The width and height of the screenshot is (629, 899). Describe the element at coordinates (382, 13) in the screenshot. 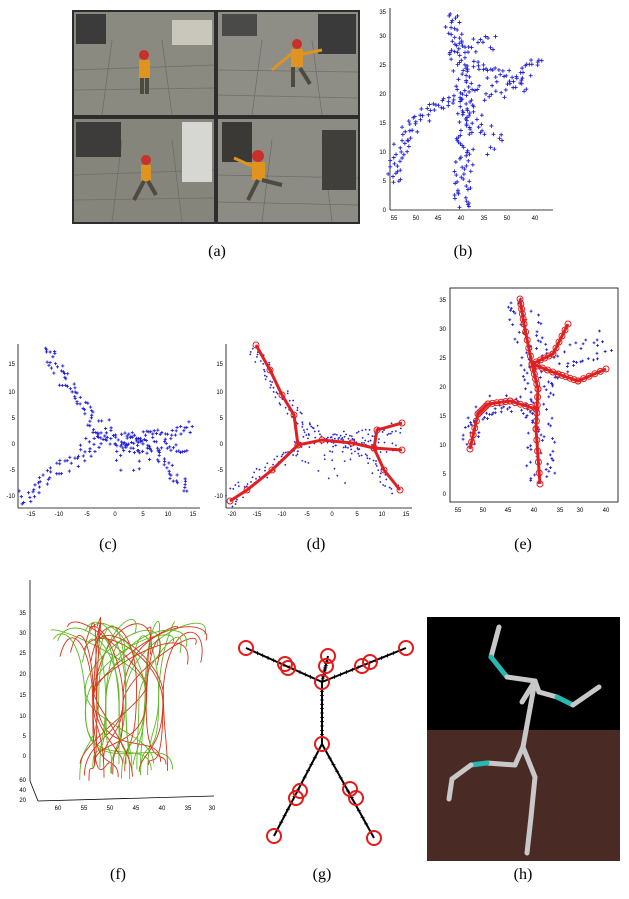

I see `ytick: 35` at that location.